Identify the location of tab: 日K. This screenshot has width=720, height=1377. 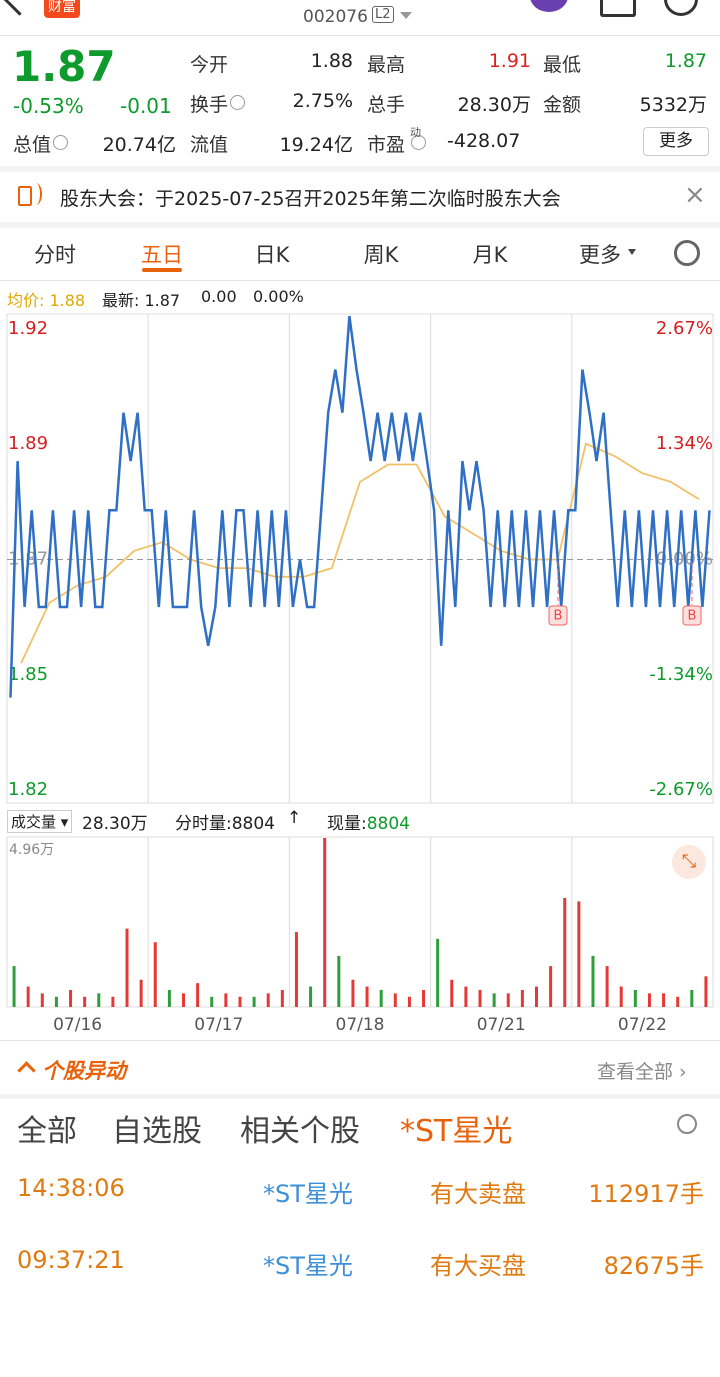
(272, 255).